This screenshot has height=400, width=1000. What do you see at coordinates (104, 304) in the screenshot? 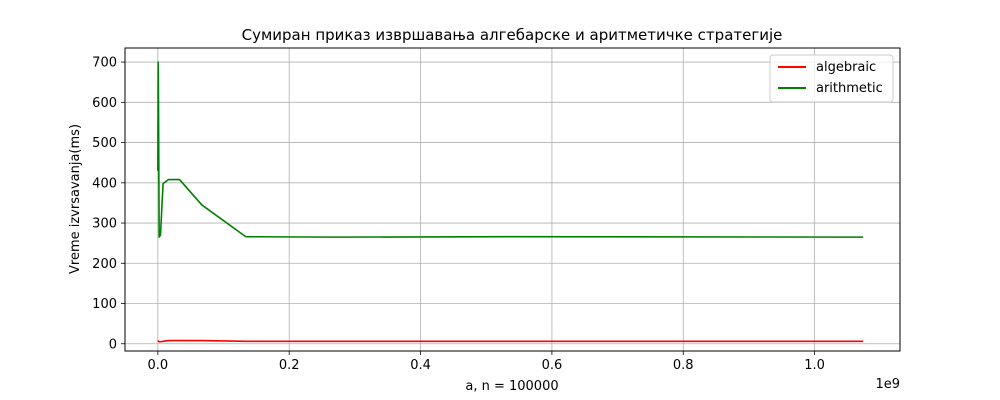
I see `y-tick-label: 100` at bounding box center [104, 304].